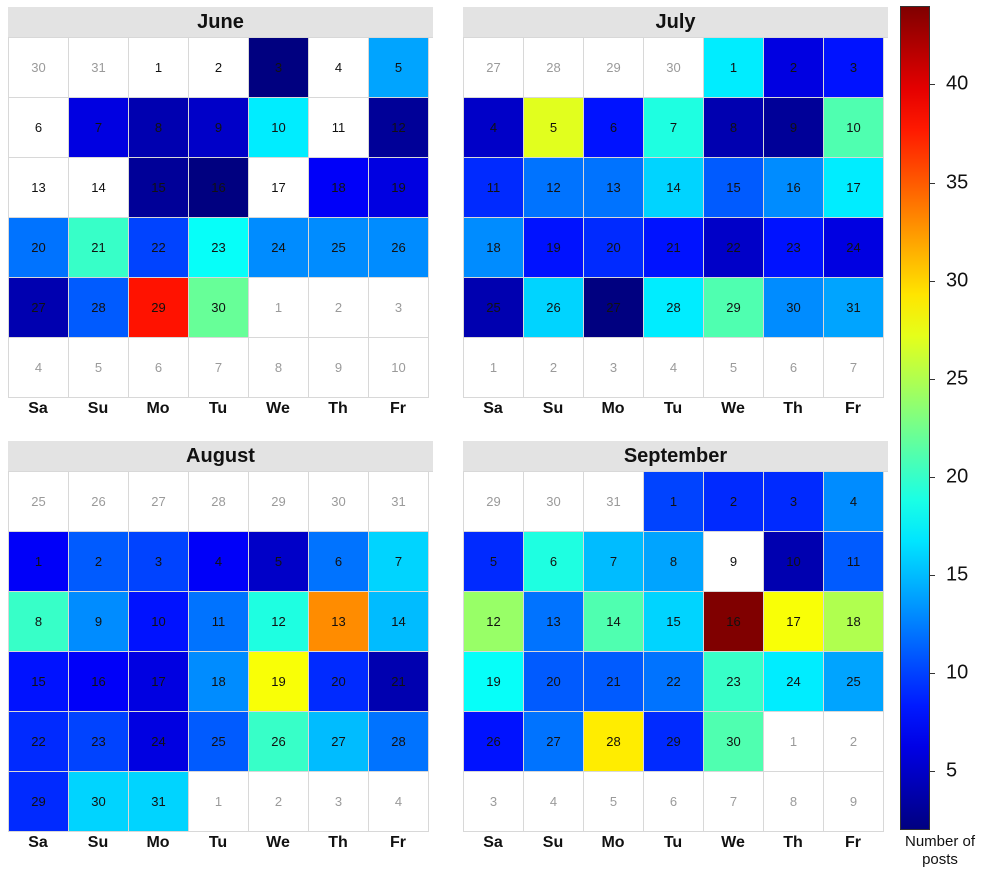 This screenshot has height=871, width=981. Describe the element at coordinates (854, 802) in the screenshot. I see `calendar-cell-other-month: 9` at that location.